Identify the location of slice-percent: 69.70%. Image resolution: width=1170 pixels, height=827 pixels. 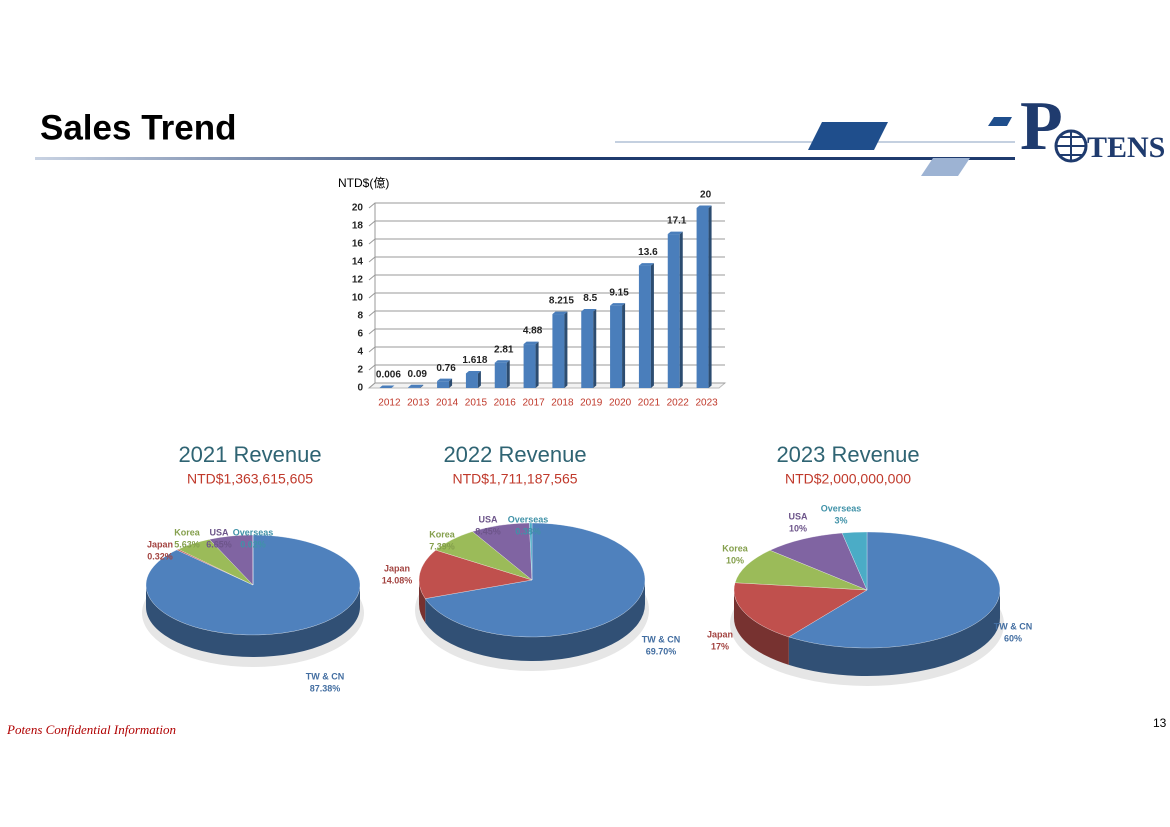
(661, 651).